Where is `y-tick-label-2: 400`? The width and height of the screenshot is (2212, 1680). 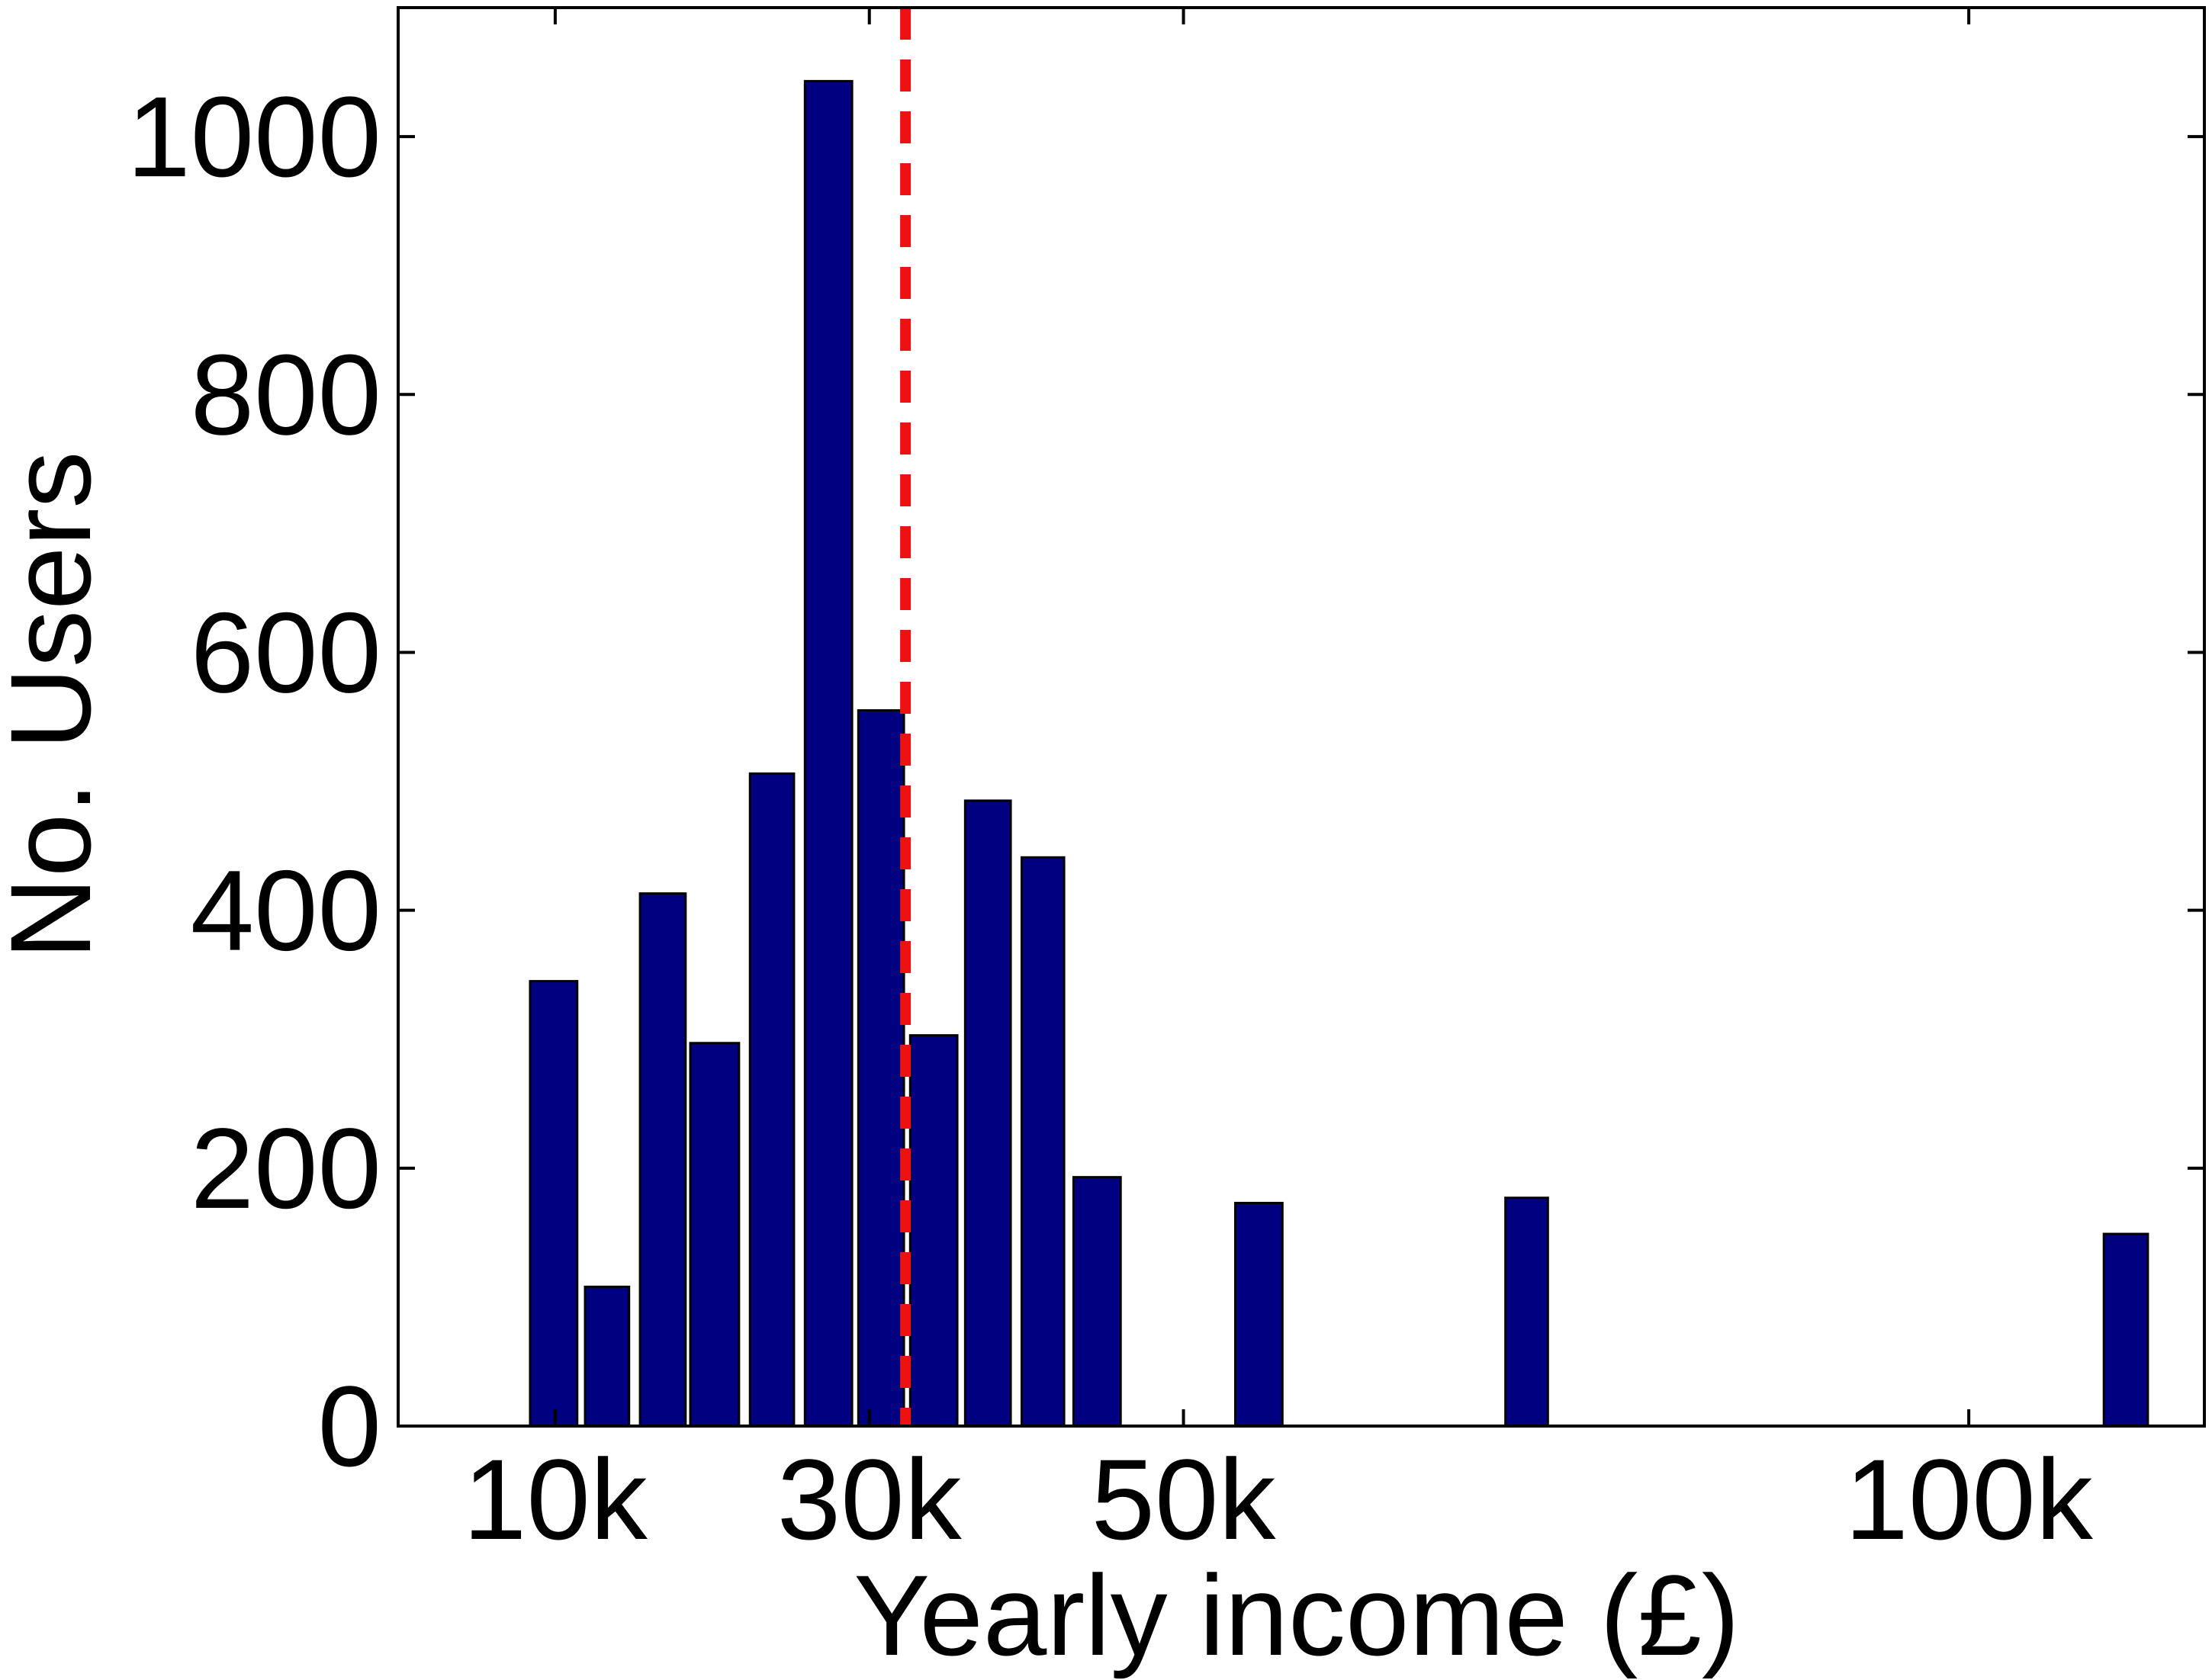
y-tick-label-2: 400 is located at coordinates (286, 910).